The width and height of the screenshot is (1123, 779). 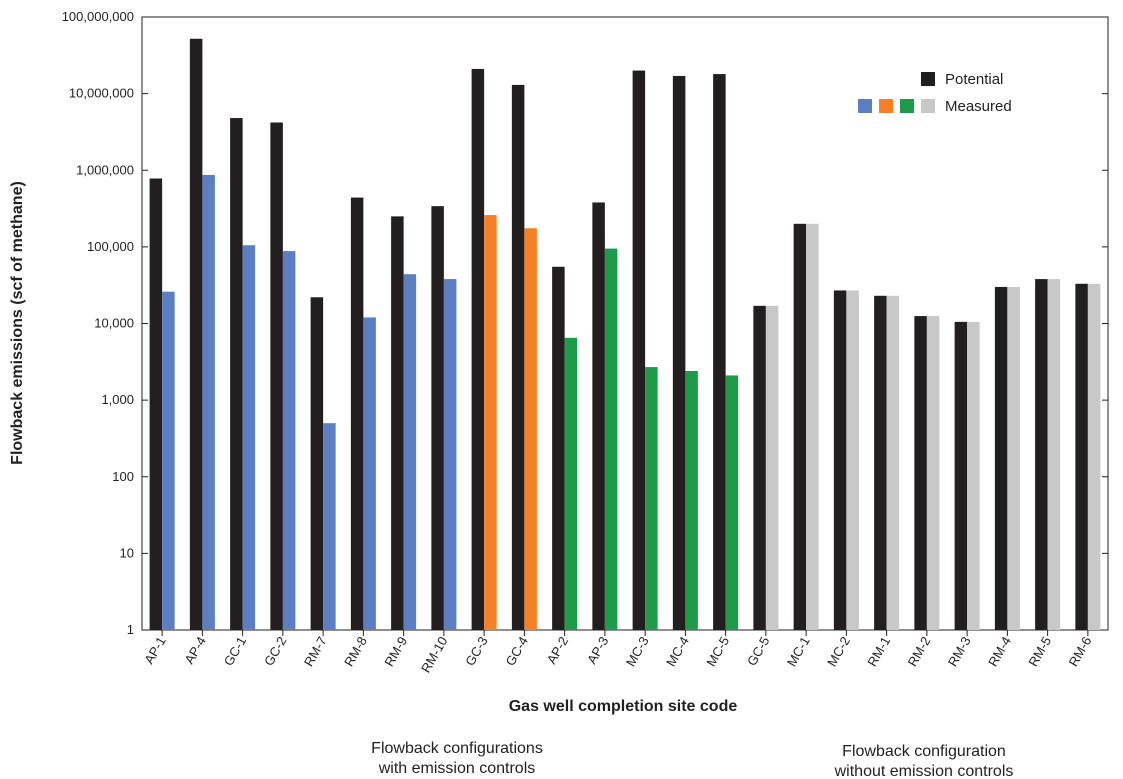 What do you see at coordinates (838, 651) in the screenshot?
I see `x-tick-label: MC-2` at bounding box center [838, 651].